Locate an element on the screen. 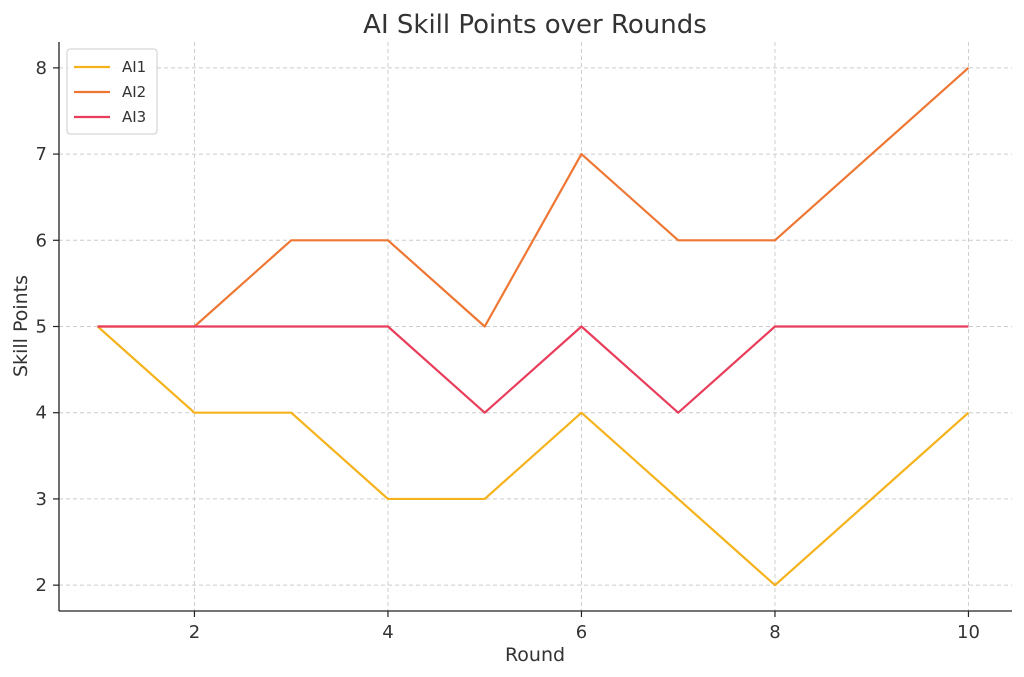 This screenshot has width=1024, height=677. legend-box is located at coordinates (112, 91).